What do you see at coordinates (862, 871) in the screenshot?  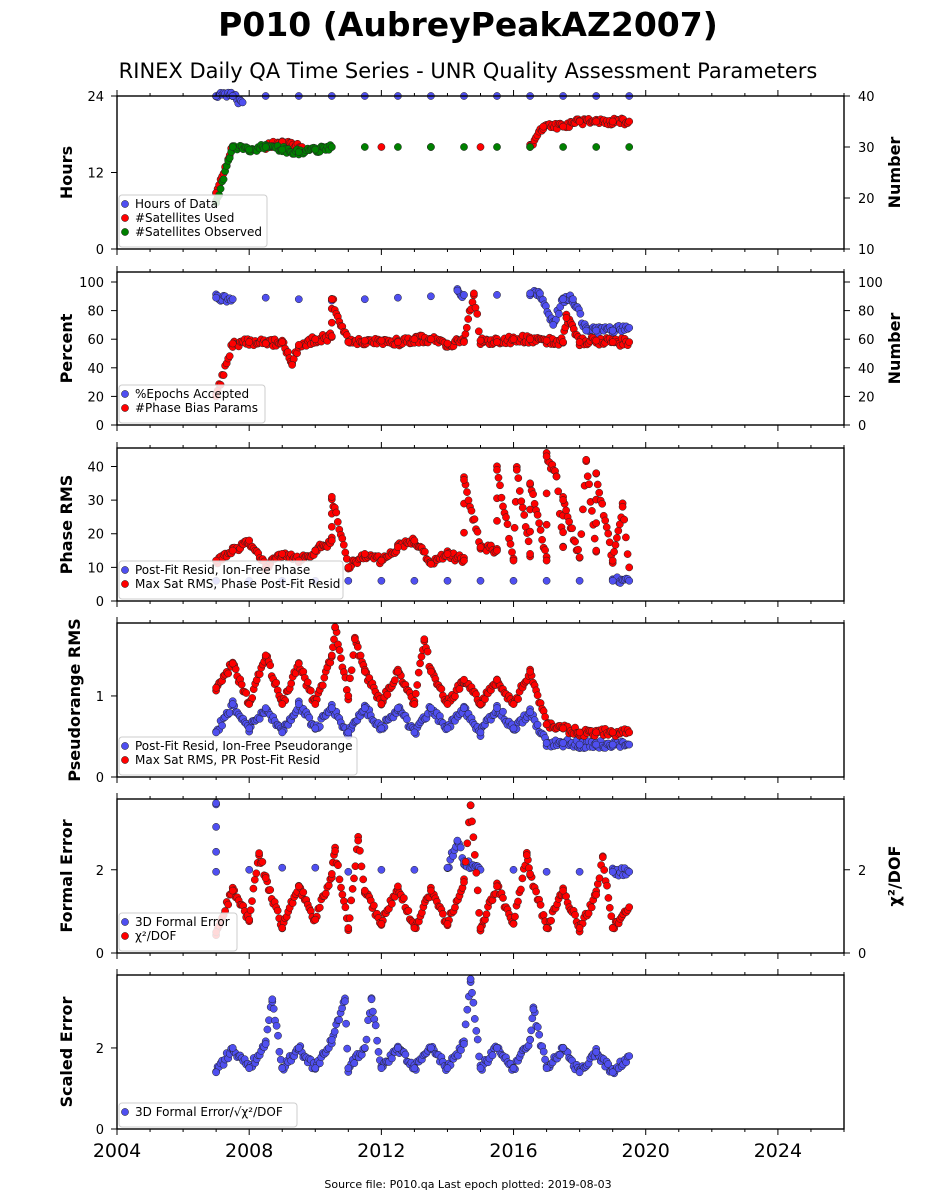 I see `y-right-tick-label: 2` at bounding box center [862, 871].